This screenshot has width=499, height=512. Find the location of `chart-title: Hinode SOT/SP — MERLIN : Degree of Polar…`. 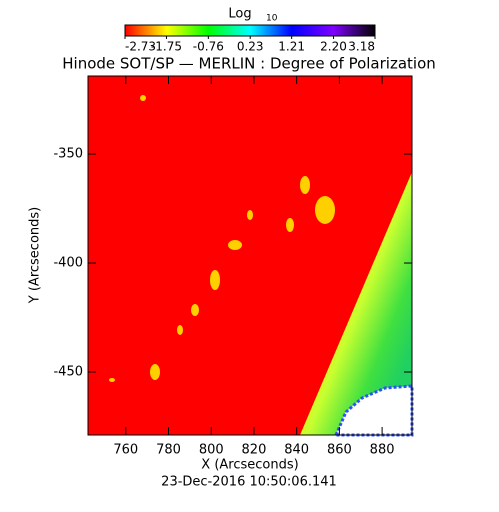

chart-title: Hinode SOT/SP — MERLIN : Degree of Polar… is located at coordinates (249, 64).